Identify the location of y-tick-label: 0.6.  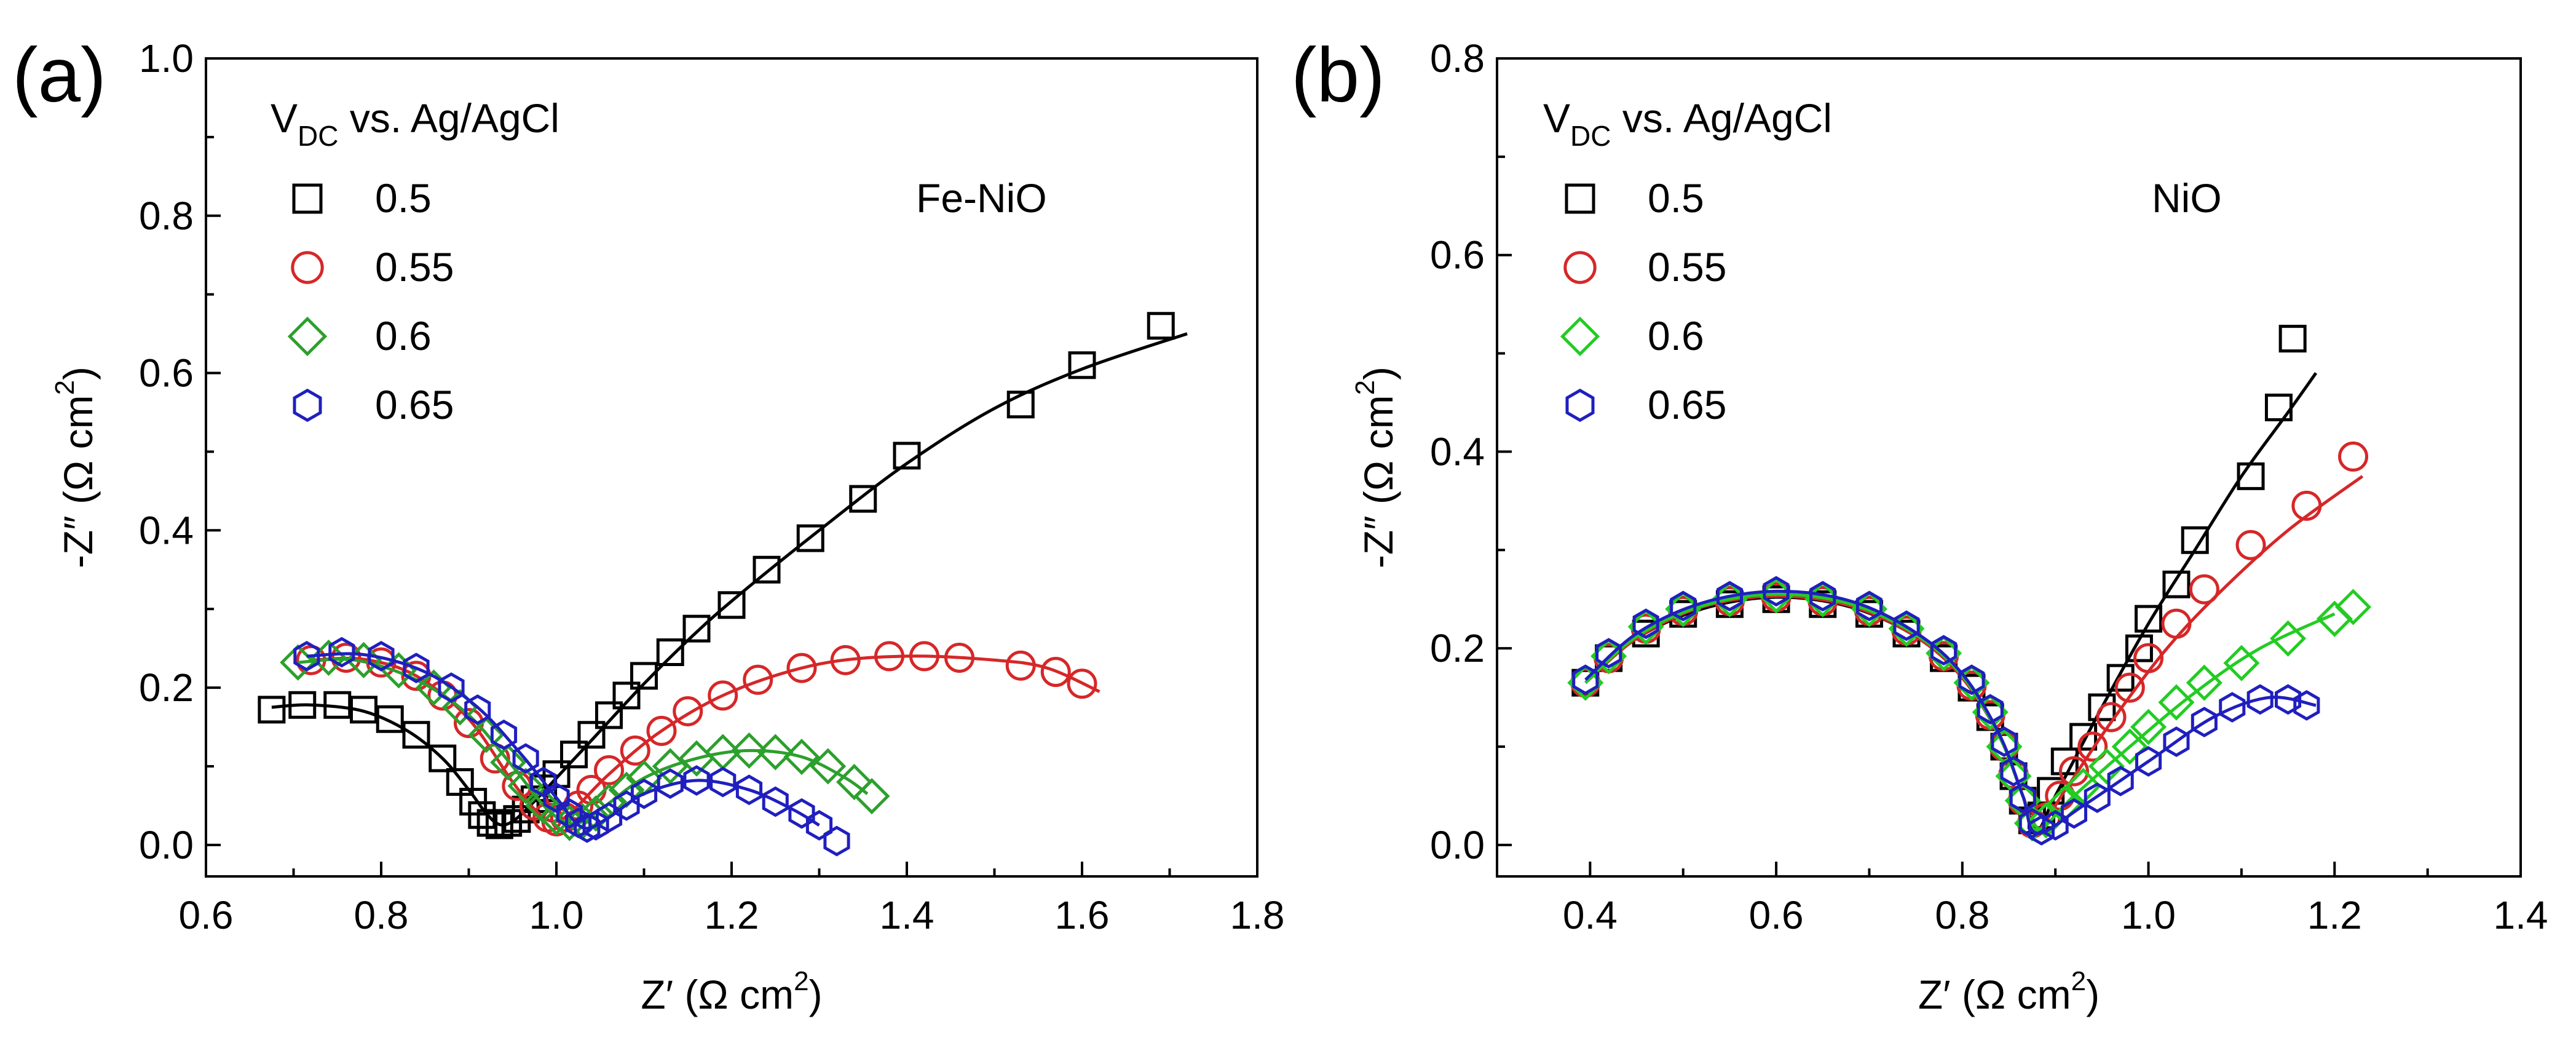
(1457, 255).